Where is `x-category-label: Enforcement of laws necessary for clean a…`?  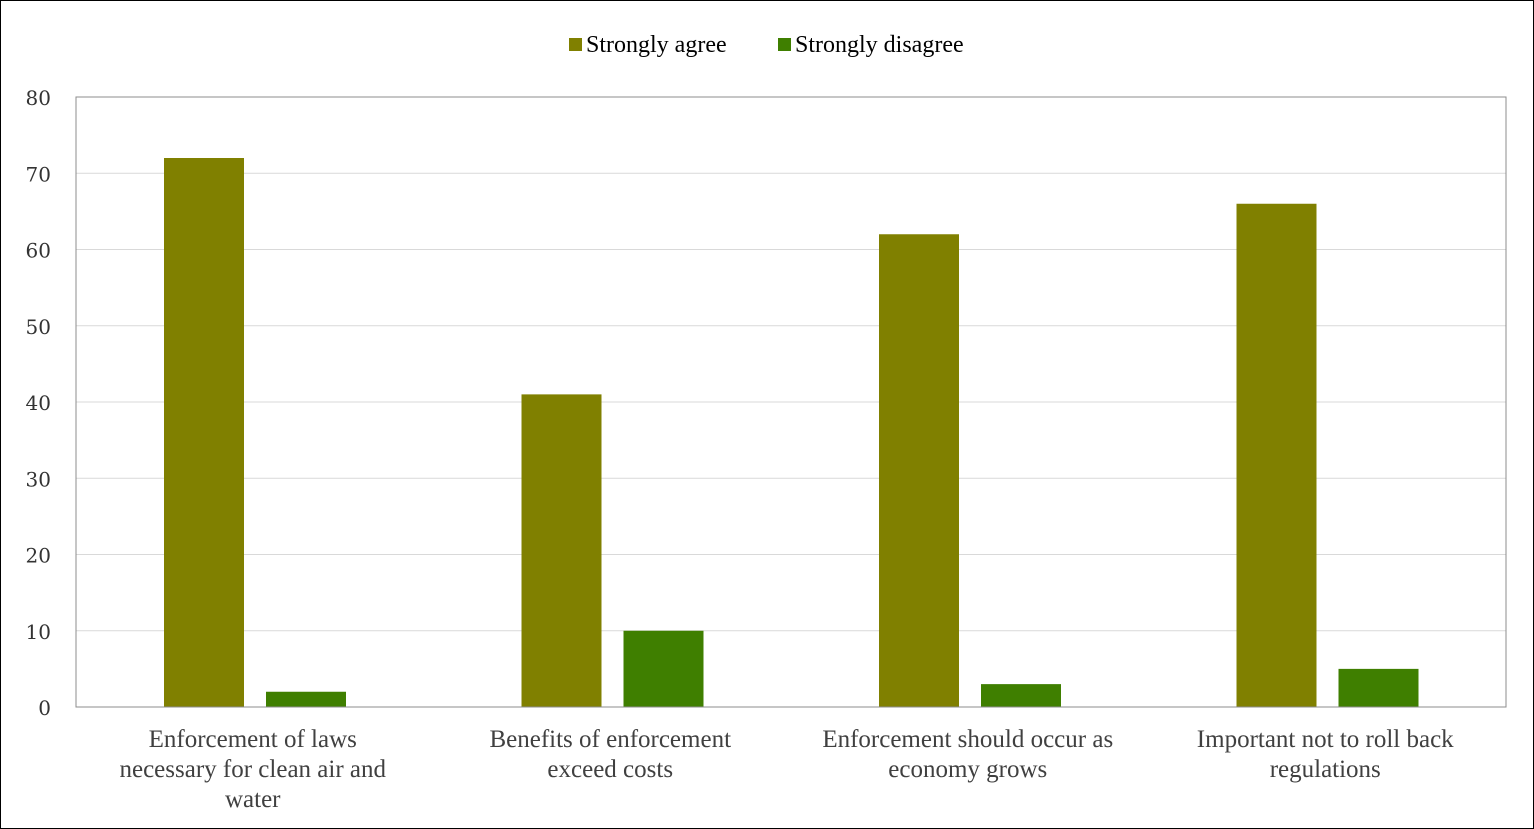
x-category-label: Enforcement of laws necessary for clean a… is located at coordinates (252, 769).